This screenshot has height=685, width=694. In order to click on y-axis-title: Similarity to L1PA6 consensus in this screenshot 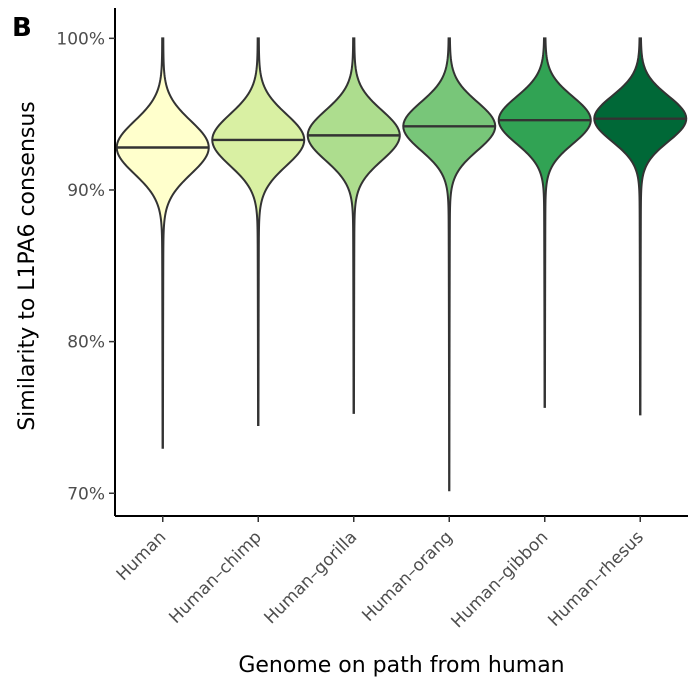, I will do `click(27, 266)`.